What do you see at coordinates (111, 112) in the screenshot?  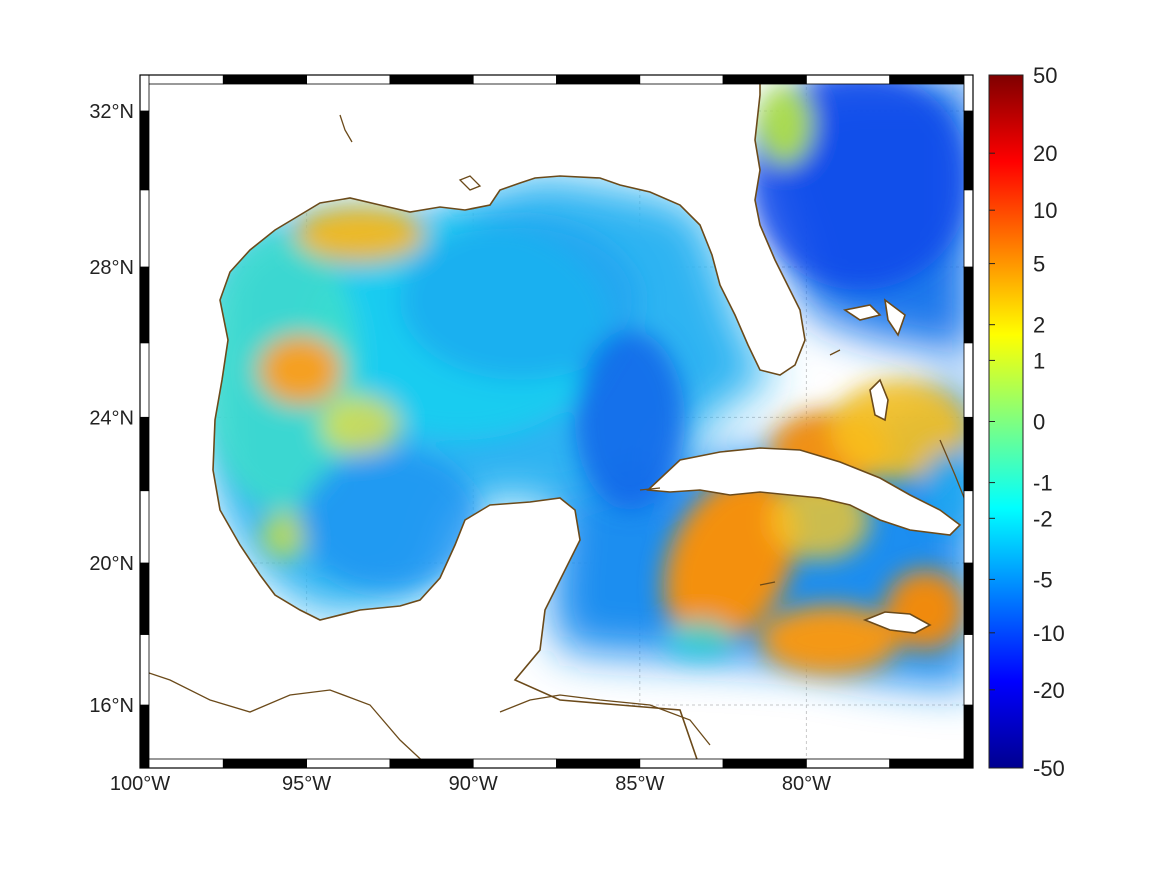 I see `lat-tick-label: 32°N` at bounding box center [111, 112].